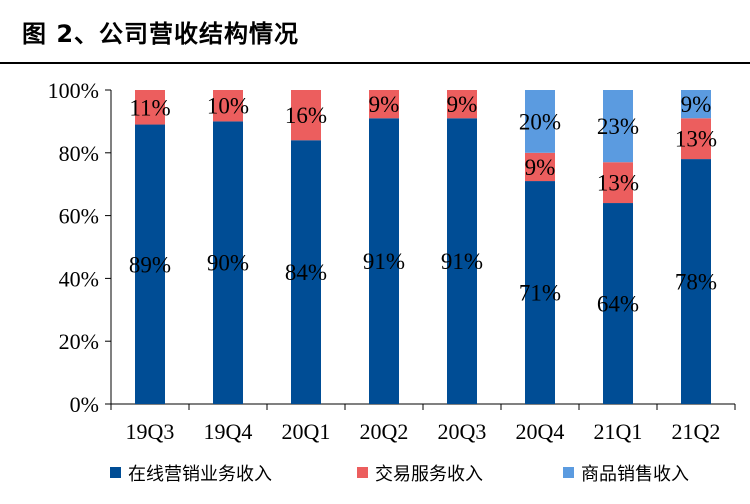  I want to click on data-label: 20%, so click(540, 121).